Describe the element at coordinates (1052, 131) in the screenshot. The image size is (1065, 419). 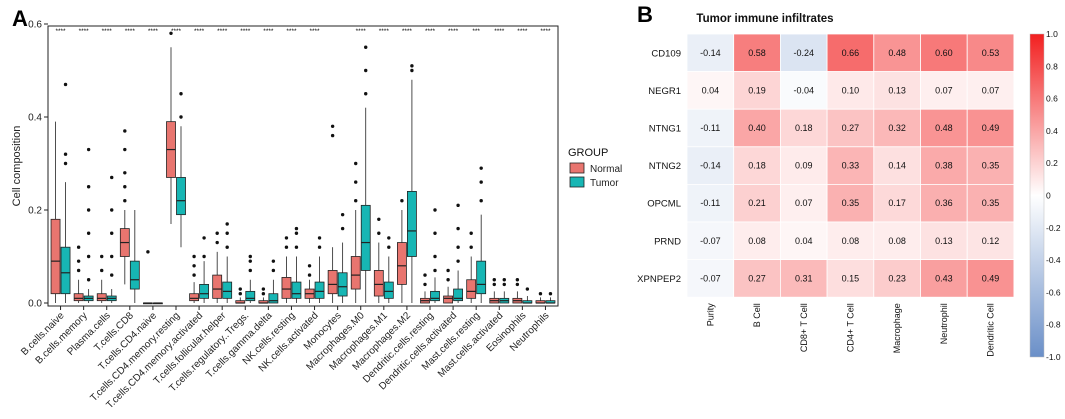
I see `colorbar-tick-label: 0.4` at that location.